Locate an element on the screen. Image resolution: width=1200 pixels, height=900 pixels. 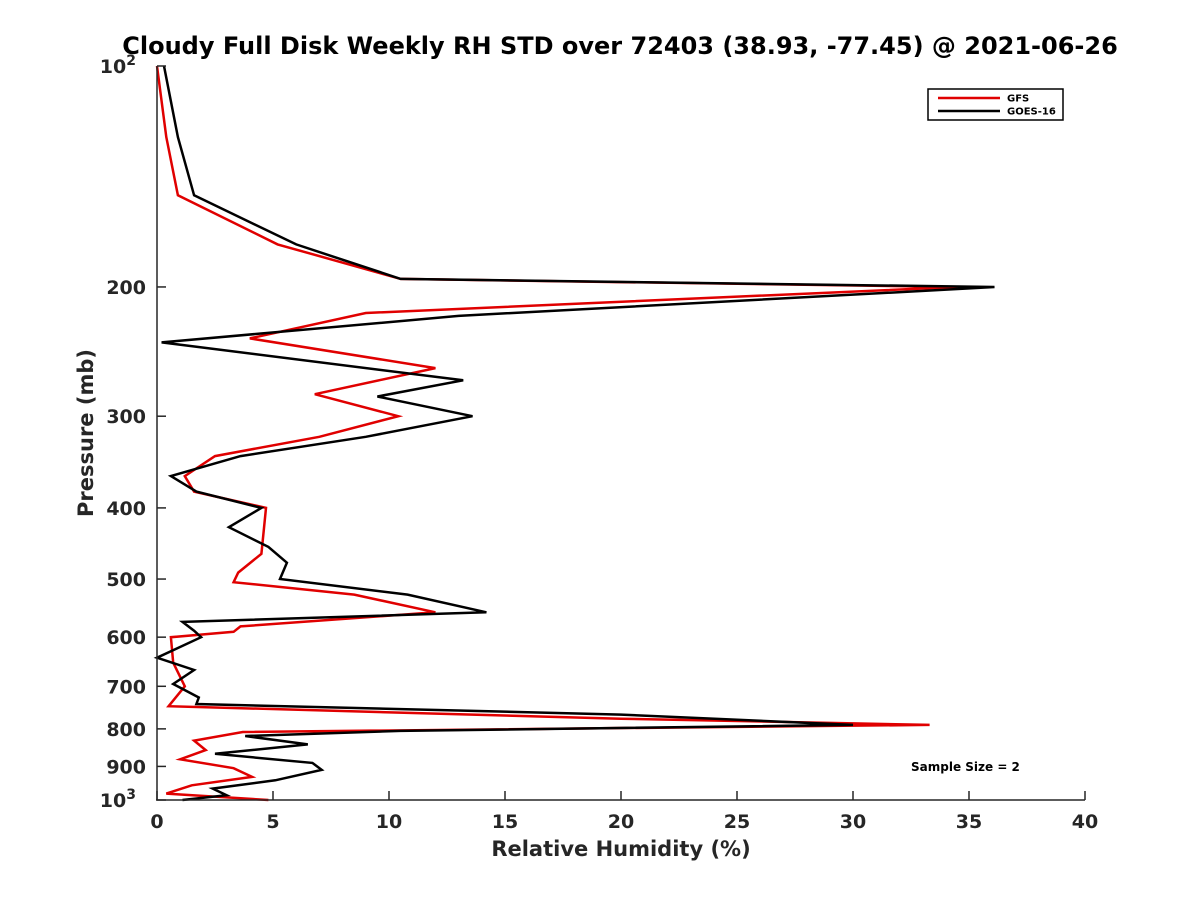
y-tick-label: 10² is located at coordinates (118, 65).